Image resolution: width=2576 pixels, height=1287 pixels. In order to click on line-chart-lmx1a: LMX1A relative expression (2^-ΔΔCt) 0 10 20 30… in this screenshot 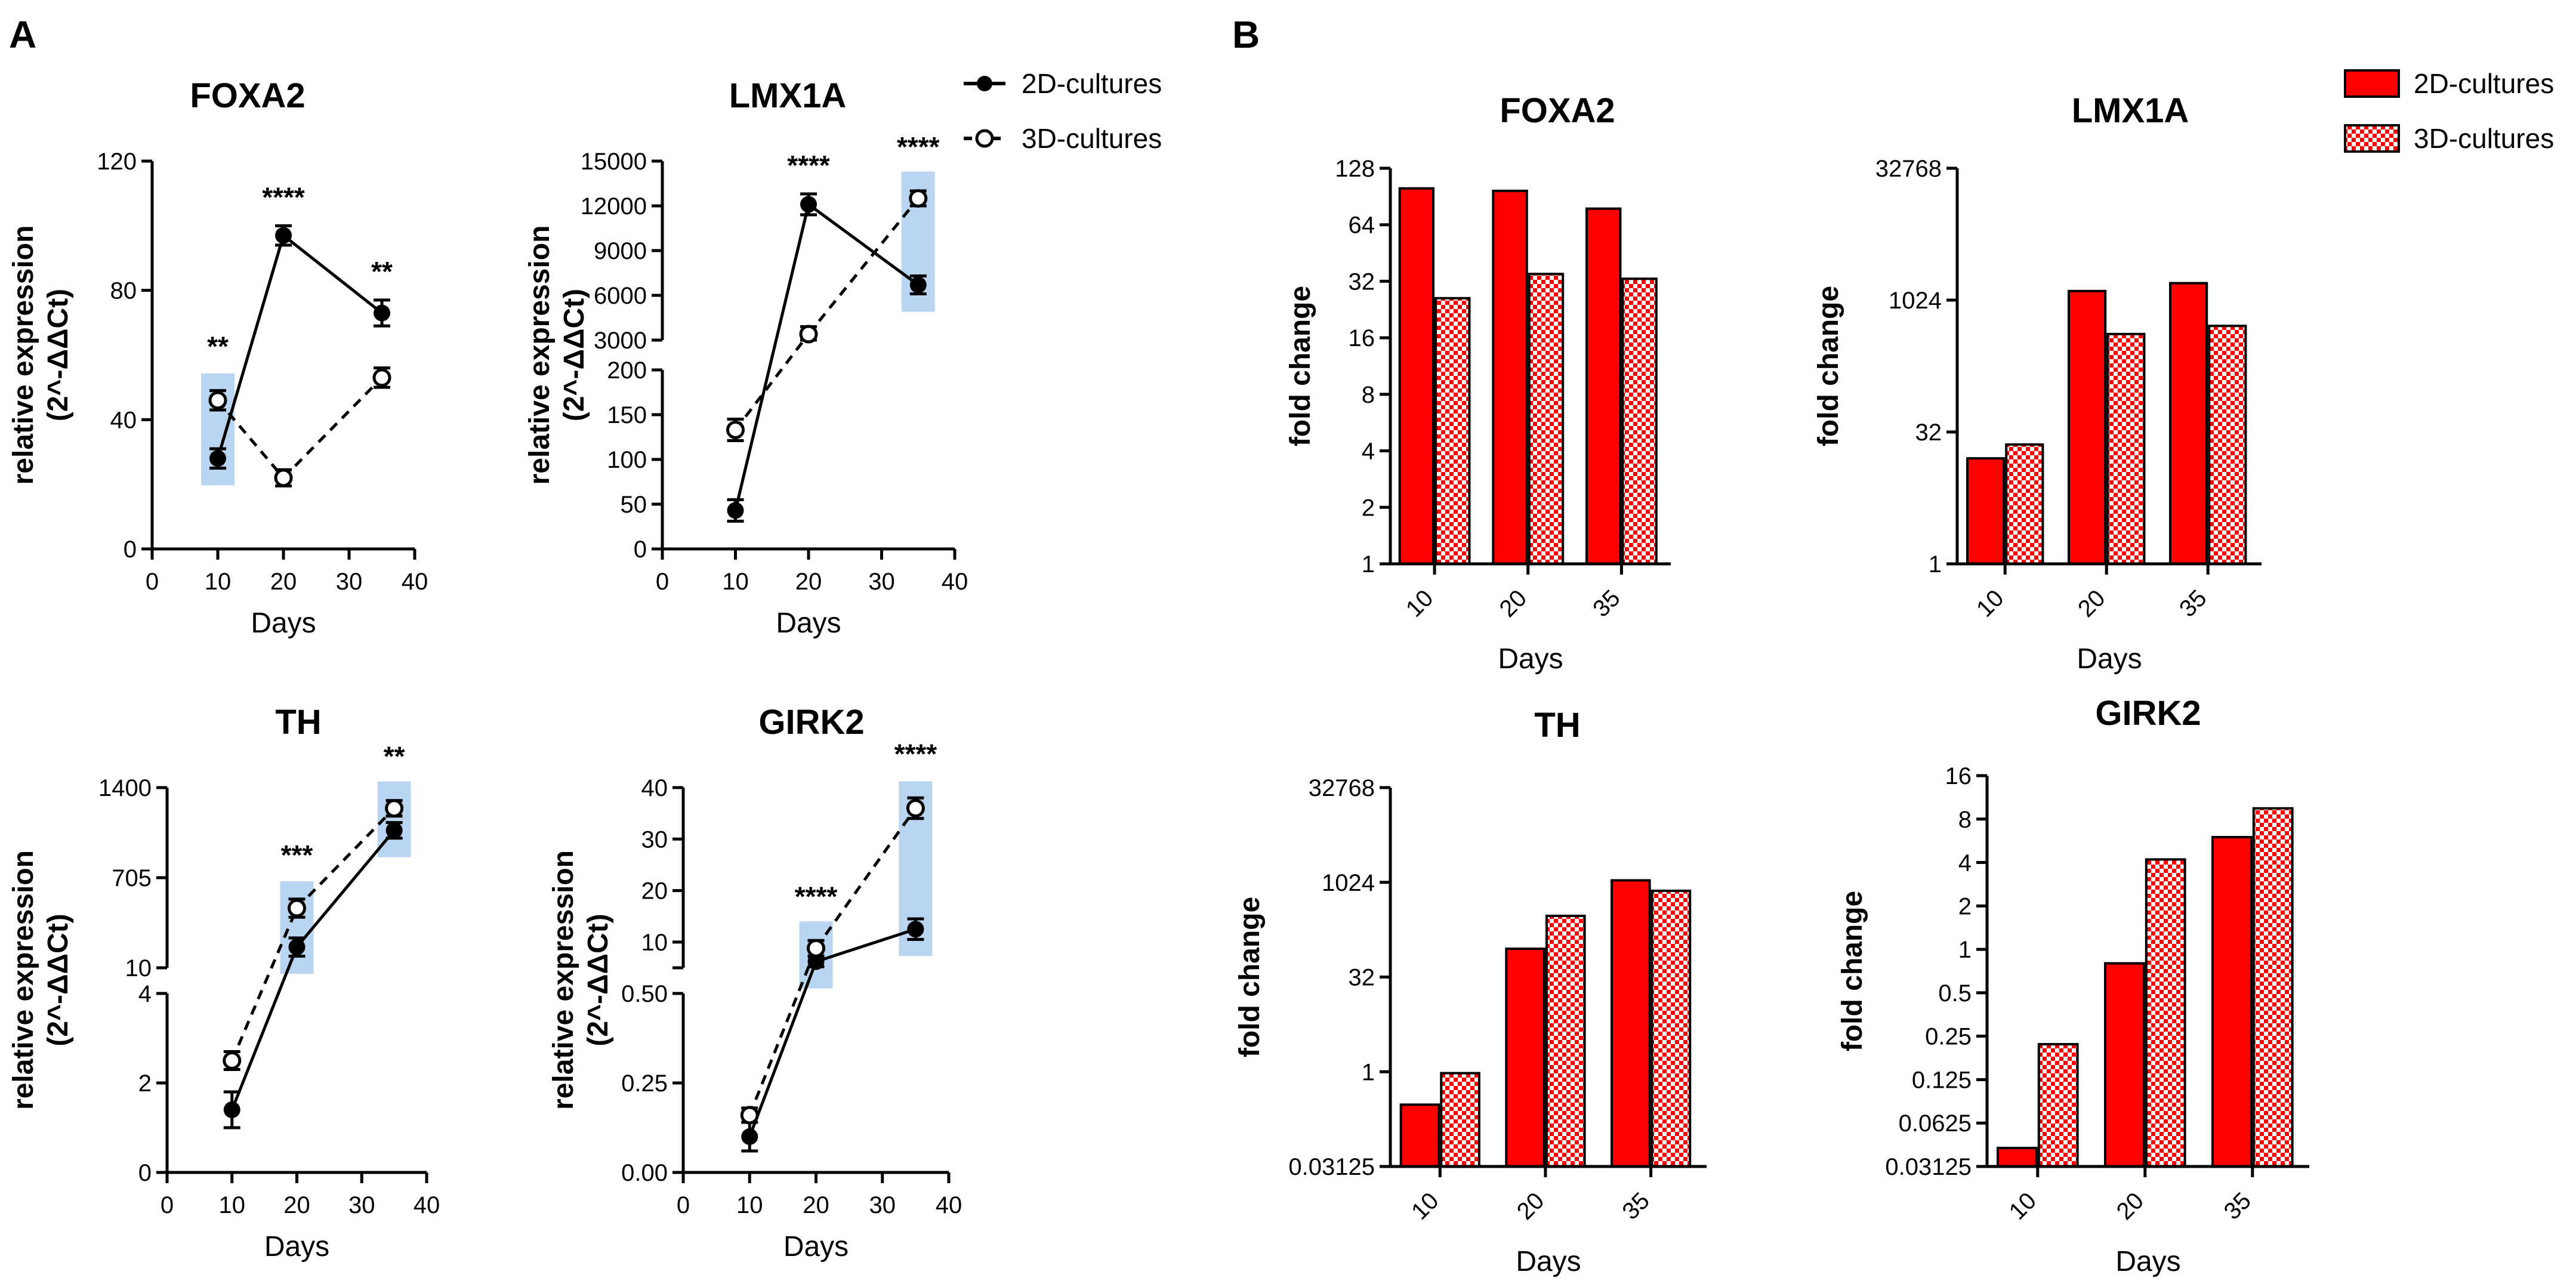, I will do `click(746, 357)`.